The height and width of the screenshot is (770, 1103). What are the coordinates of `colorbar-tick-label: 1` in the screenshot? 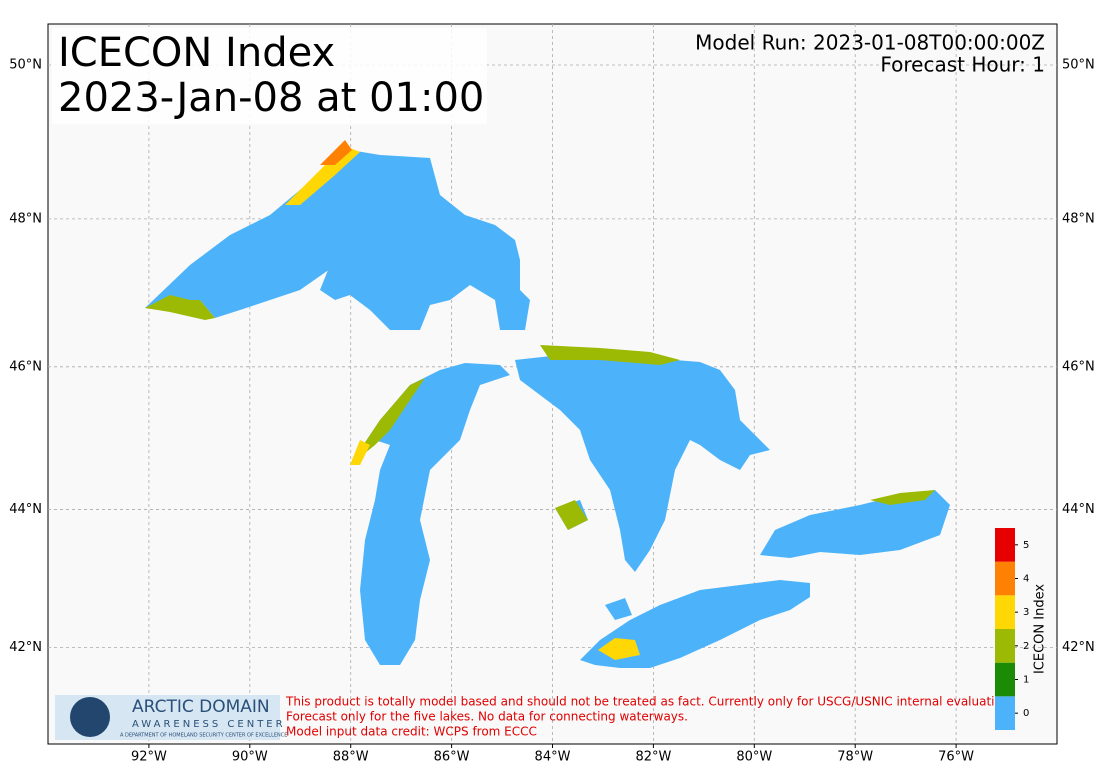 It's located at (1026, 680).